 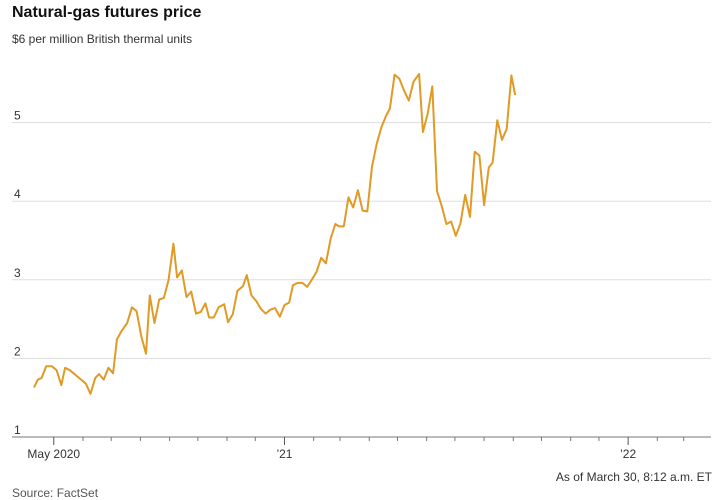 What do you see at coordinates (102, 39) in the screenshot?
I see `chart-subtitle: $6 per million British thermal units` at bounding box center [102, 39].